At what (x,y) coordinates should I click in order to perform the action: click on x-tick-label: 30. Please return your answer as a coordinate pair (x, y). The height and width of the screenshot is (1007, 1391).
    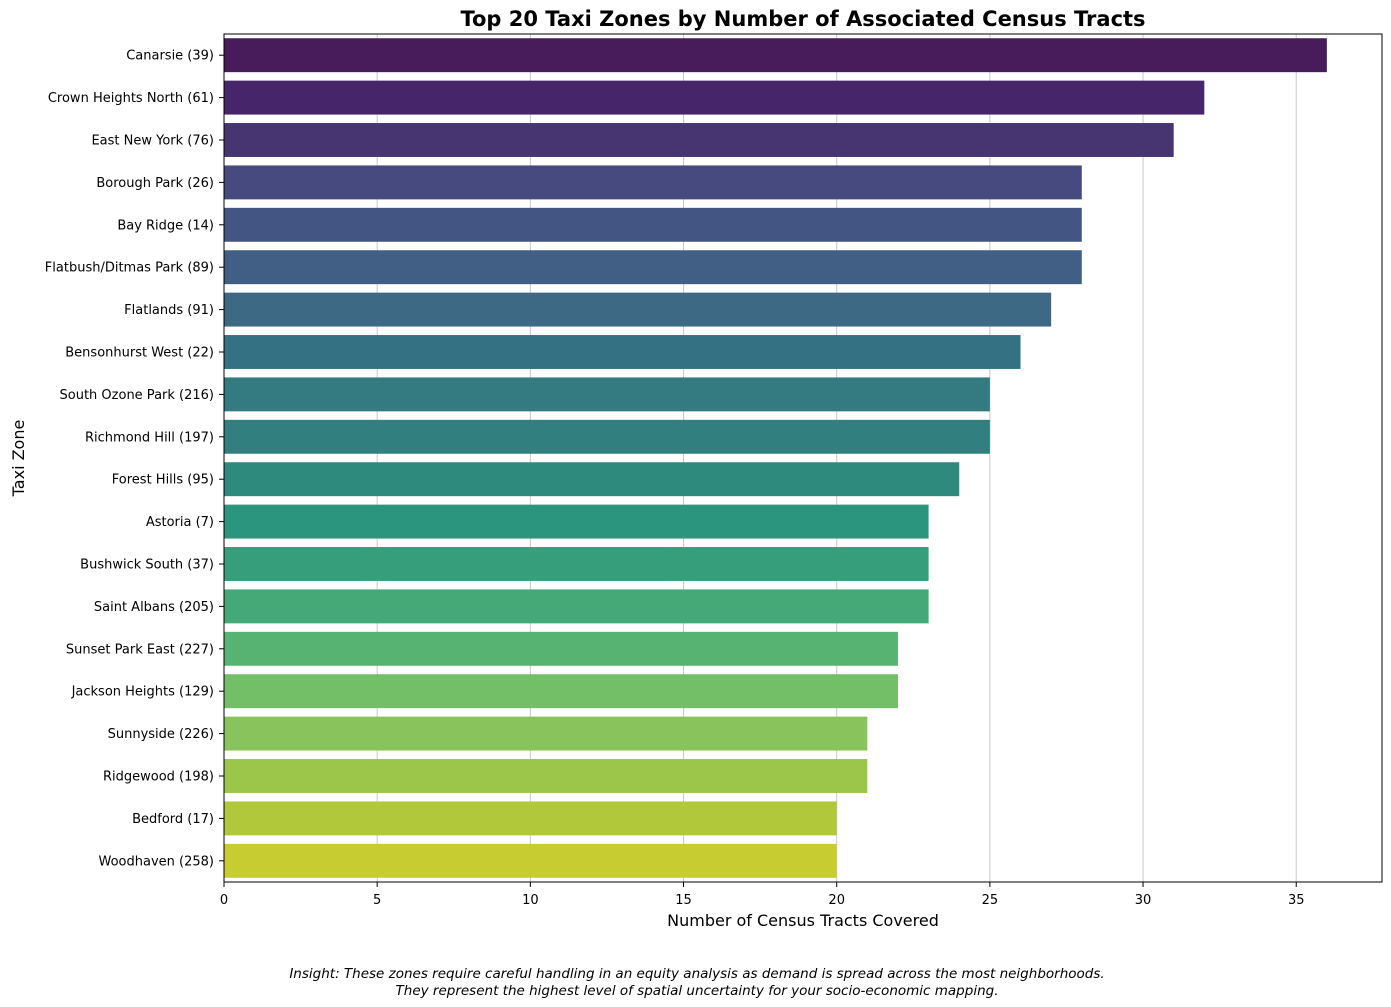
    Looking at the image, I should click on (1143, 900).